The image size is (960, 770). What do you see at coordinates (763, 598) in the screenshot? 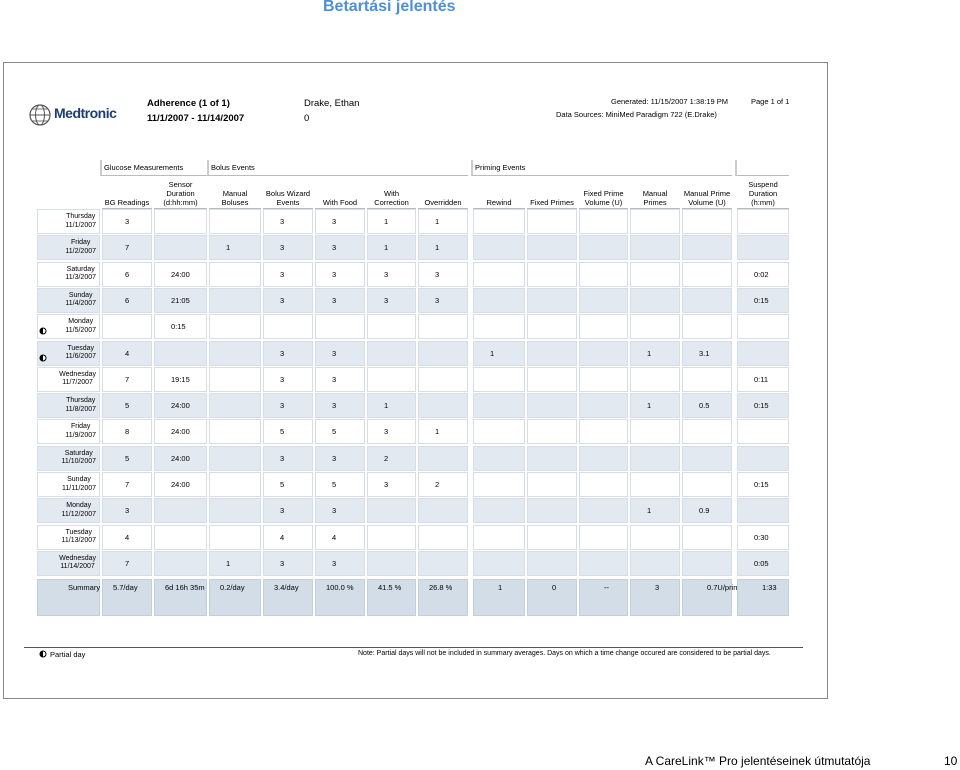
I see `summary-cell: 1:33` at bounding box center [763, 598].